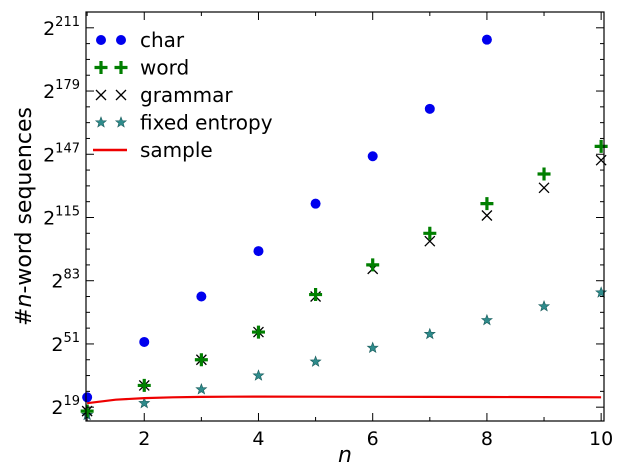 The height and width of the screenshot is (472, 640). What do you see at coordinates (101, 67) in the screenshot?
I see `legend-marker-word-a` at bounding box center [101, 67].